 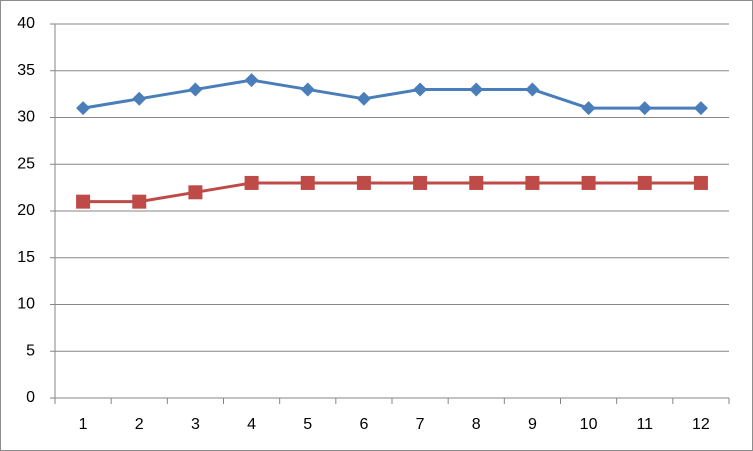 What do you see at coordinates (644, 424) in the screenshot?
I see `x-tick-label: 11` at bounding box center [644, 424].